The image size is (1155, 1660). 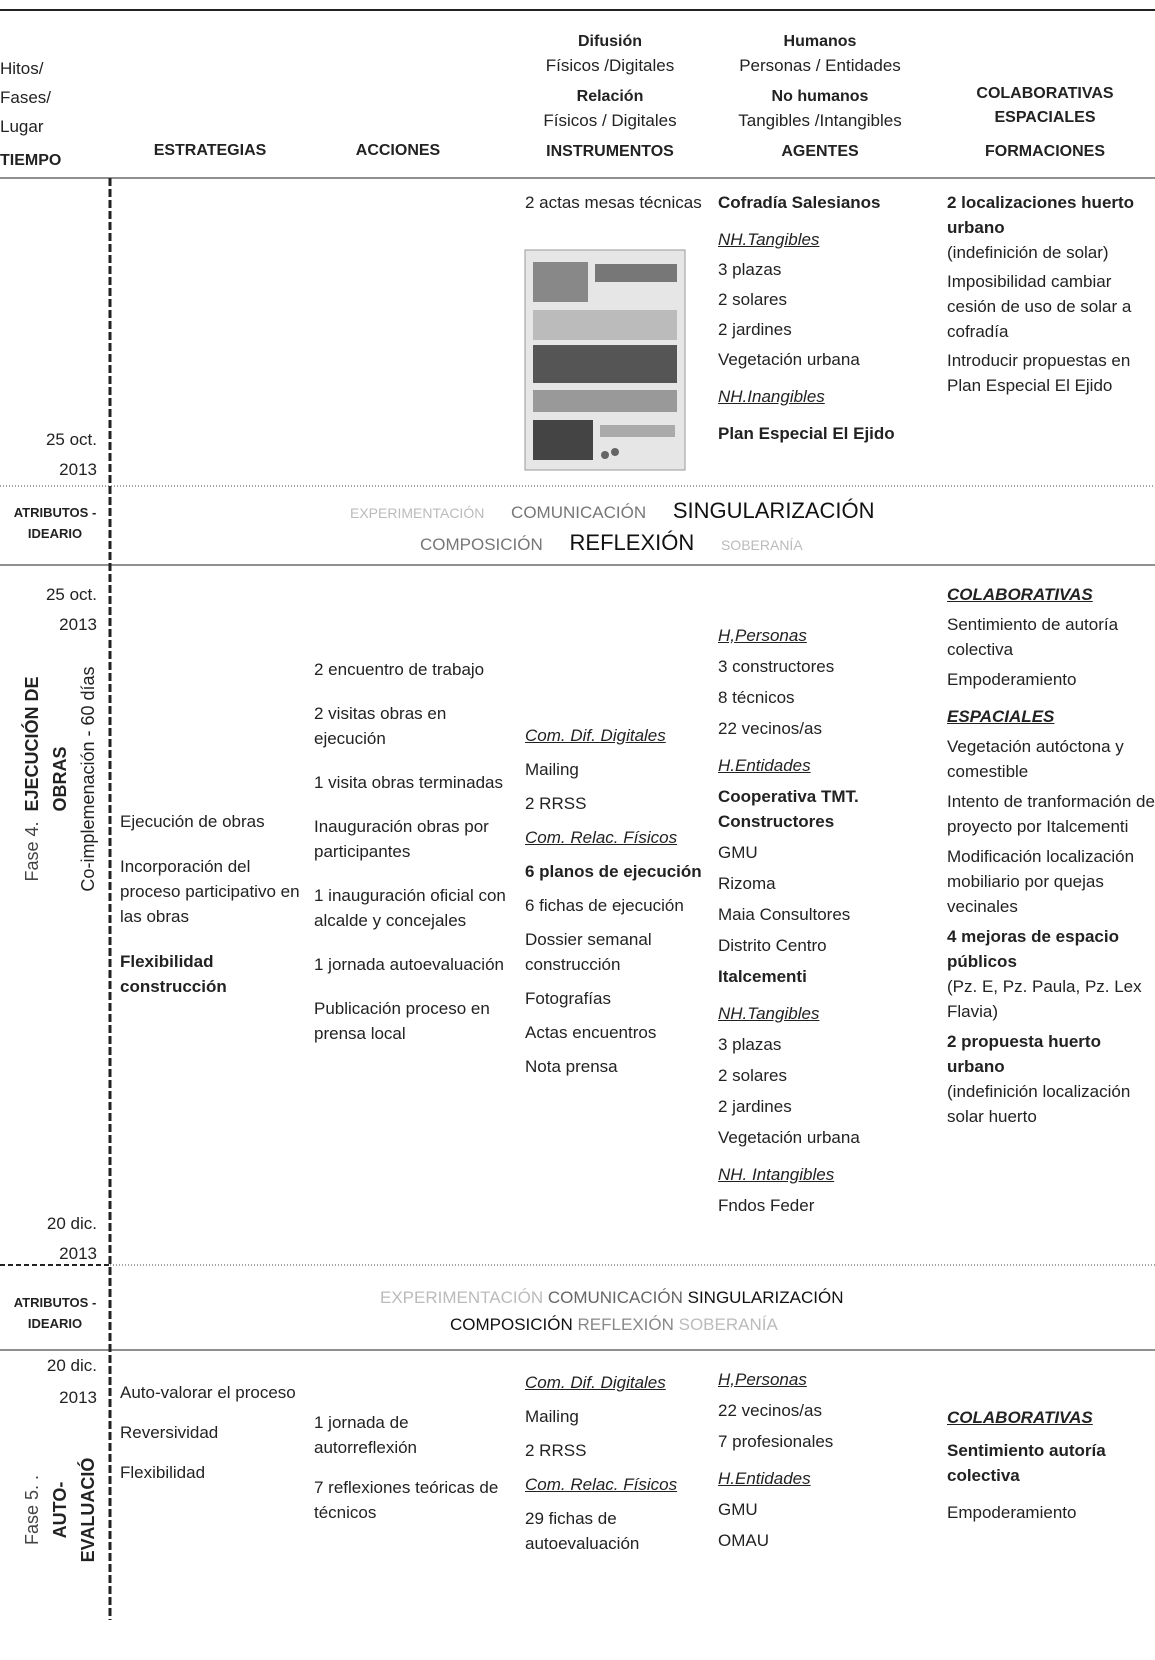 What do you see at coordinates (1024, 1054) in the screenshot?
I see `cell-line: 2 propuesta huerto urbano` at bounding box center [1024, 1054].